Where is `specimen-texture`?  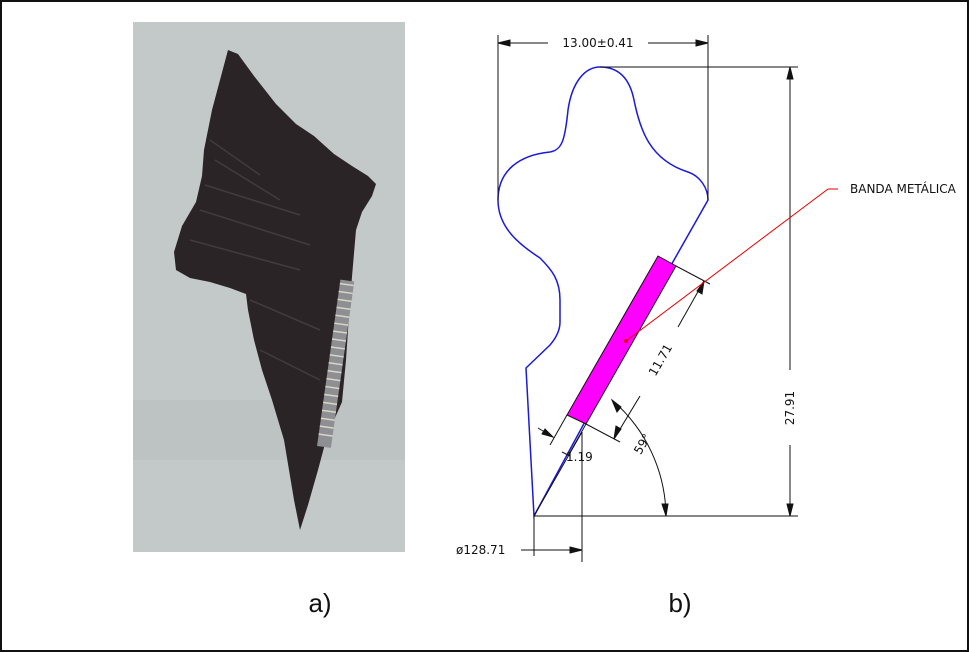
specimen-texture is located at coordinates (255, 260).